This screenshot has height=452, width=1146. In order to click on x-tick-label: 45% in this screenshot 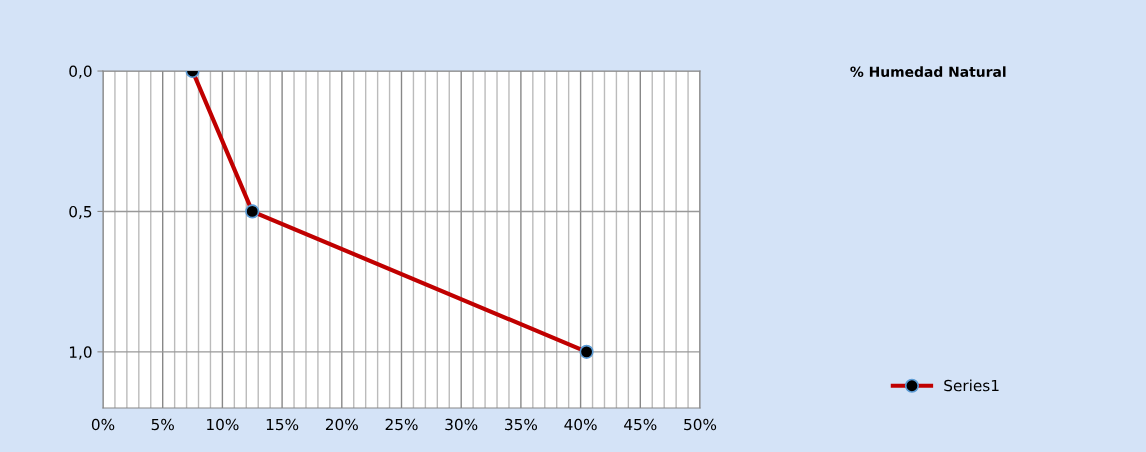, I will do `click(640, 424)`.